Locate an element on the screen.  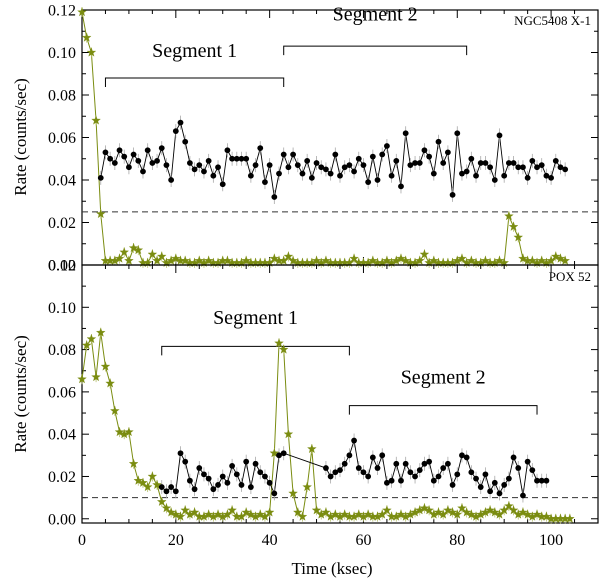
segment-label: Segment 1 is located at coordinates (194, 51).